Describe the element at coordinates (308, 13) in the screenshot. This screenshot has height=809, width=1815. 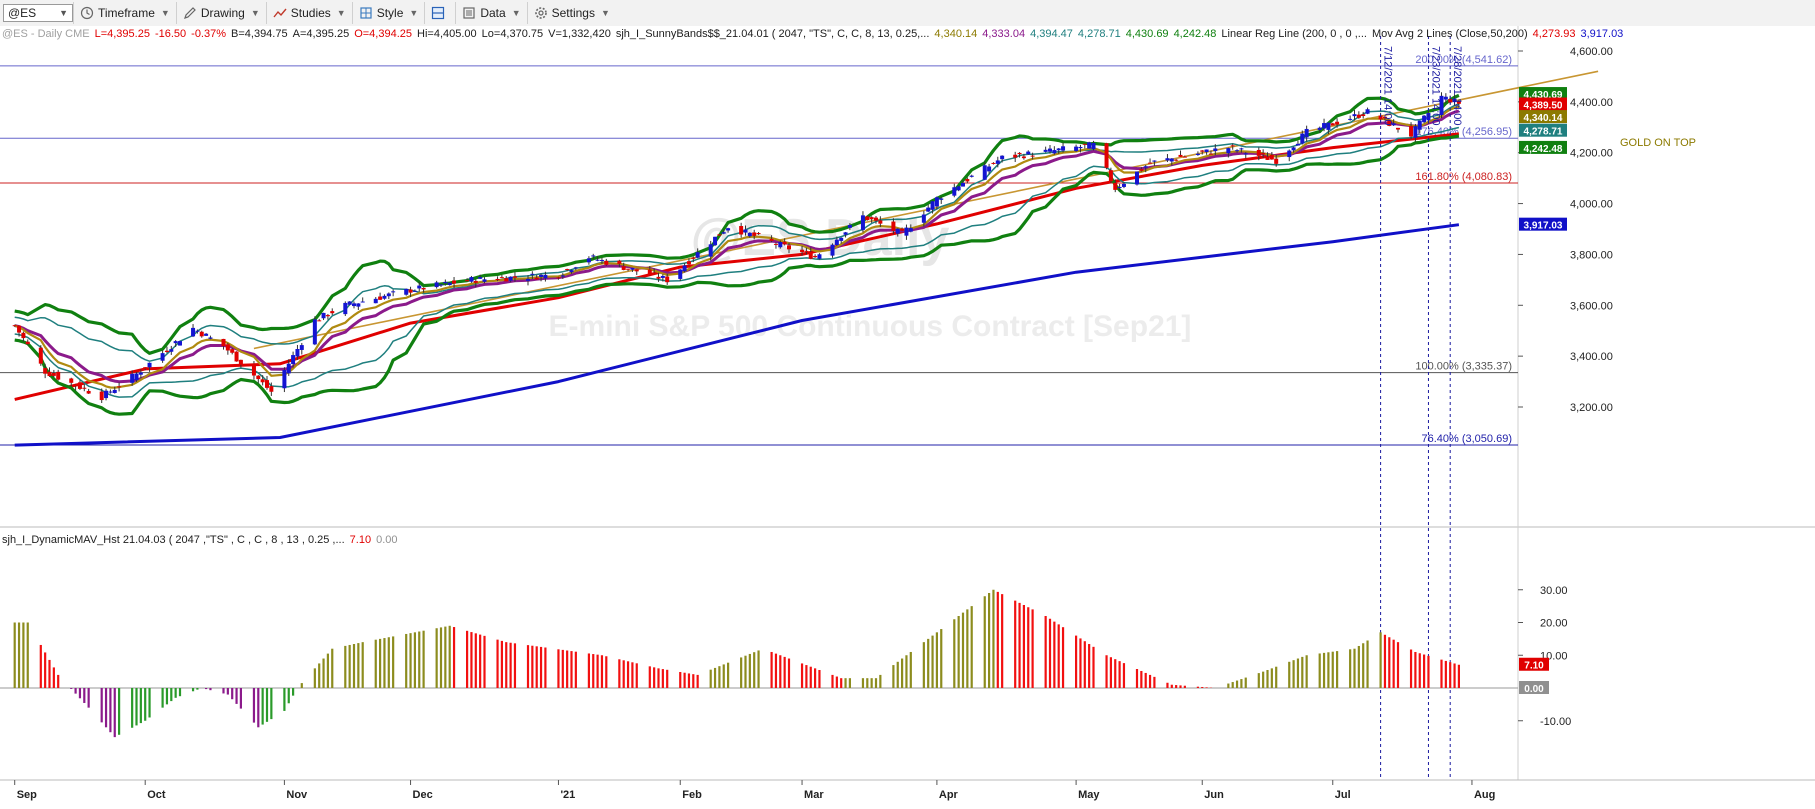
I see `studies-button: Studies ▼` at that location.